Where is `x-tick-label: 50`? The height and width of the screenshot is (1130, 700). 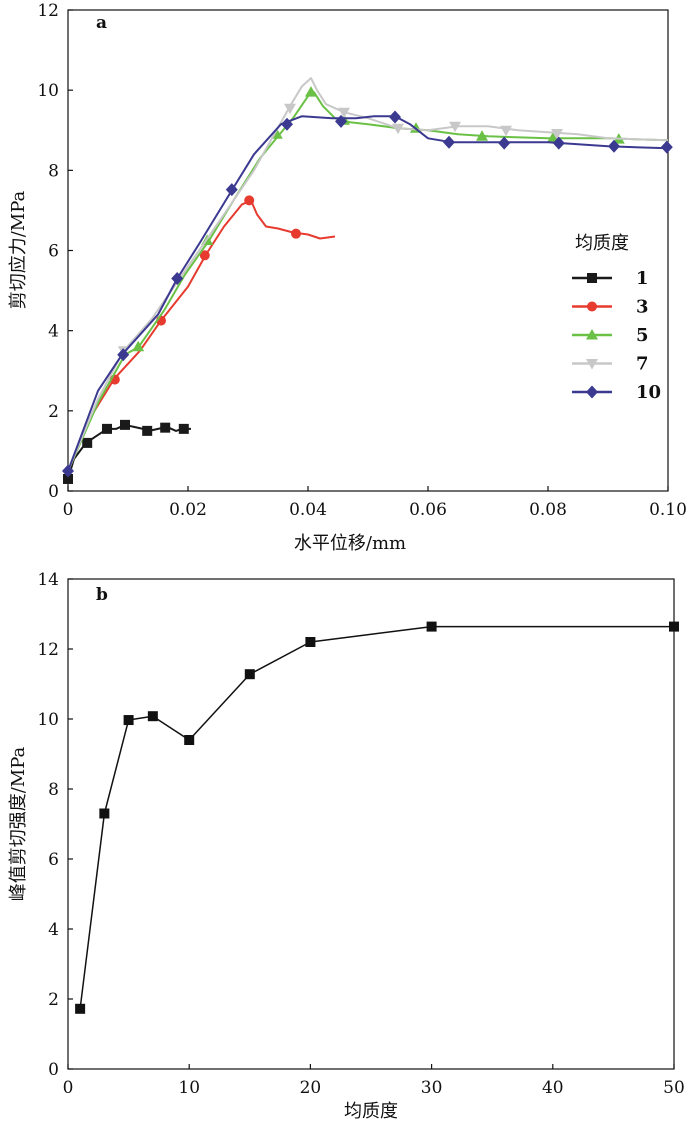
x-tick-label: 50 is located at coordinates (674, 1088).